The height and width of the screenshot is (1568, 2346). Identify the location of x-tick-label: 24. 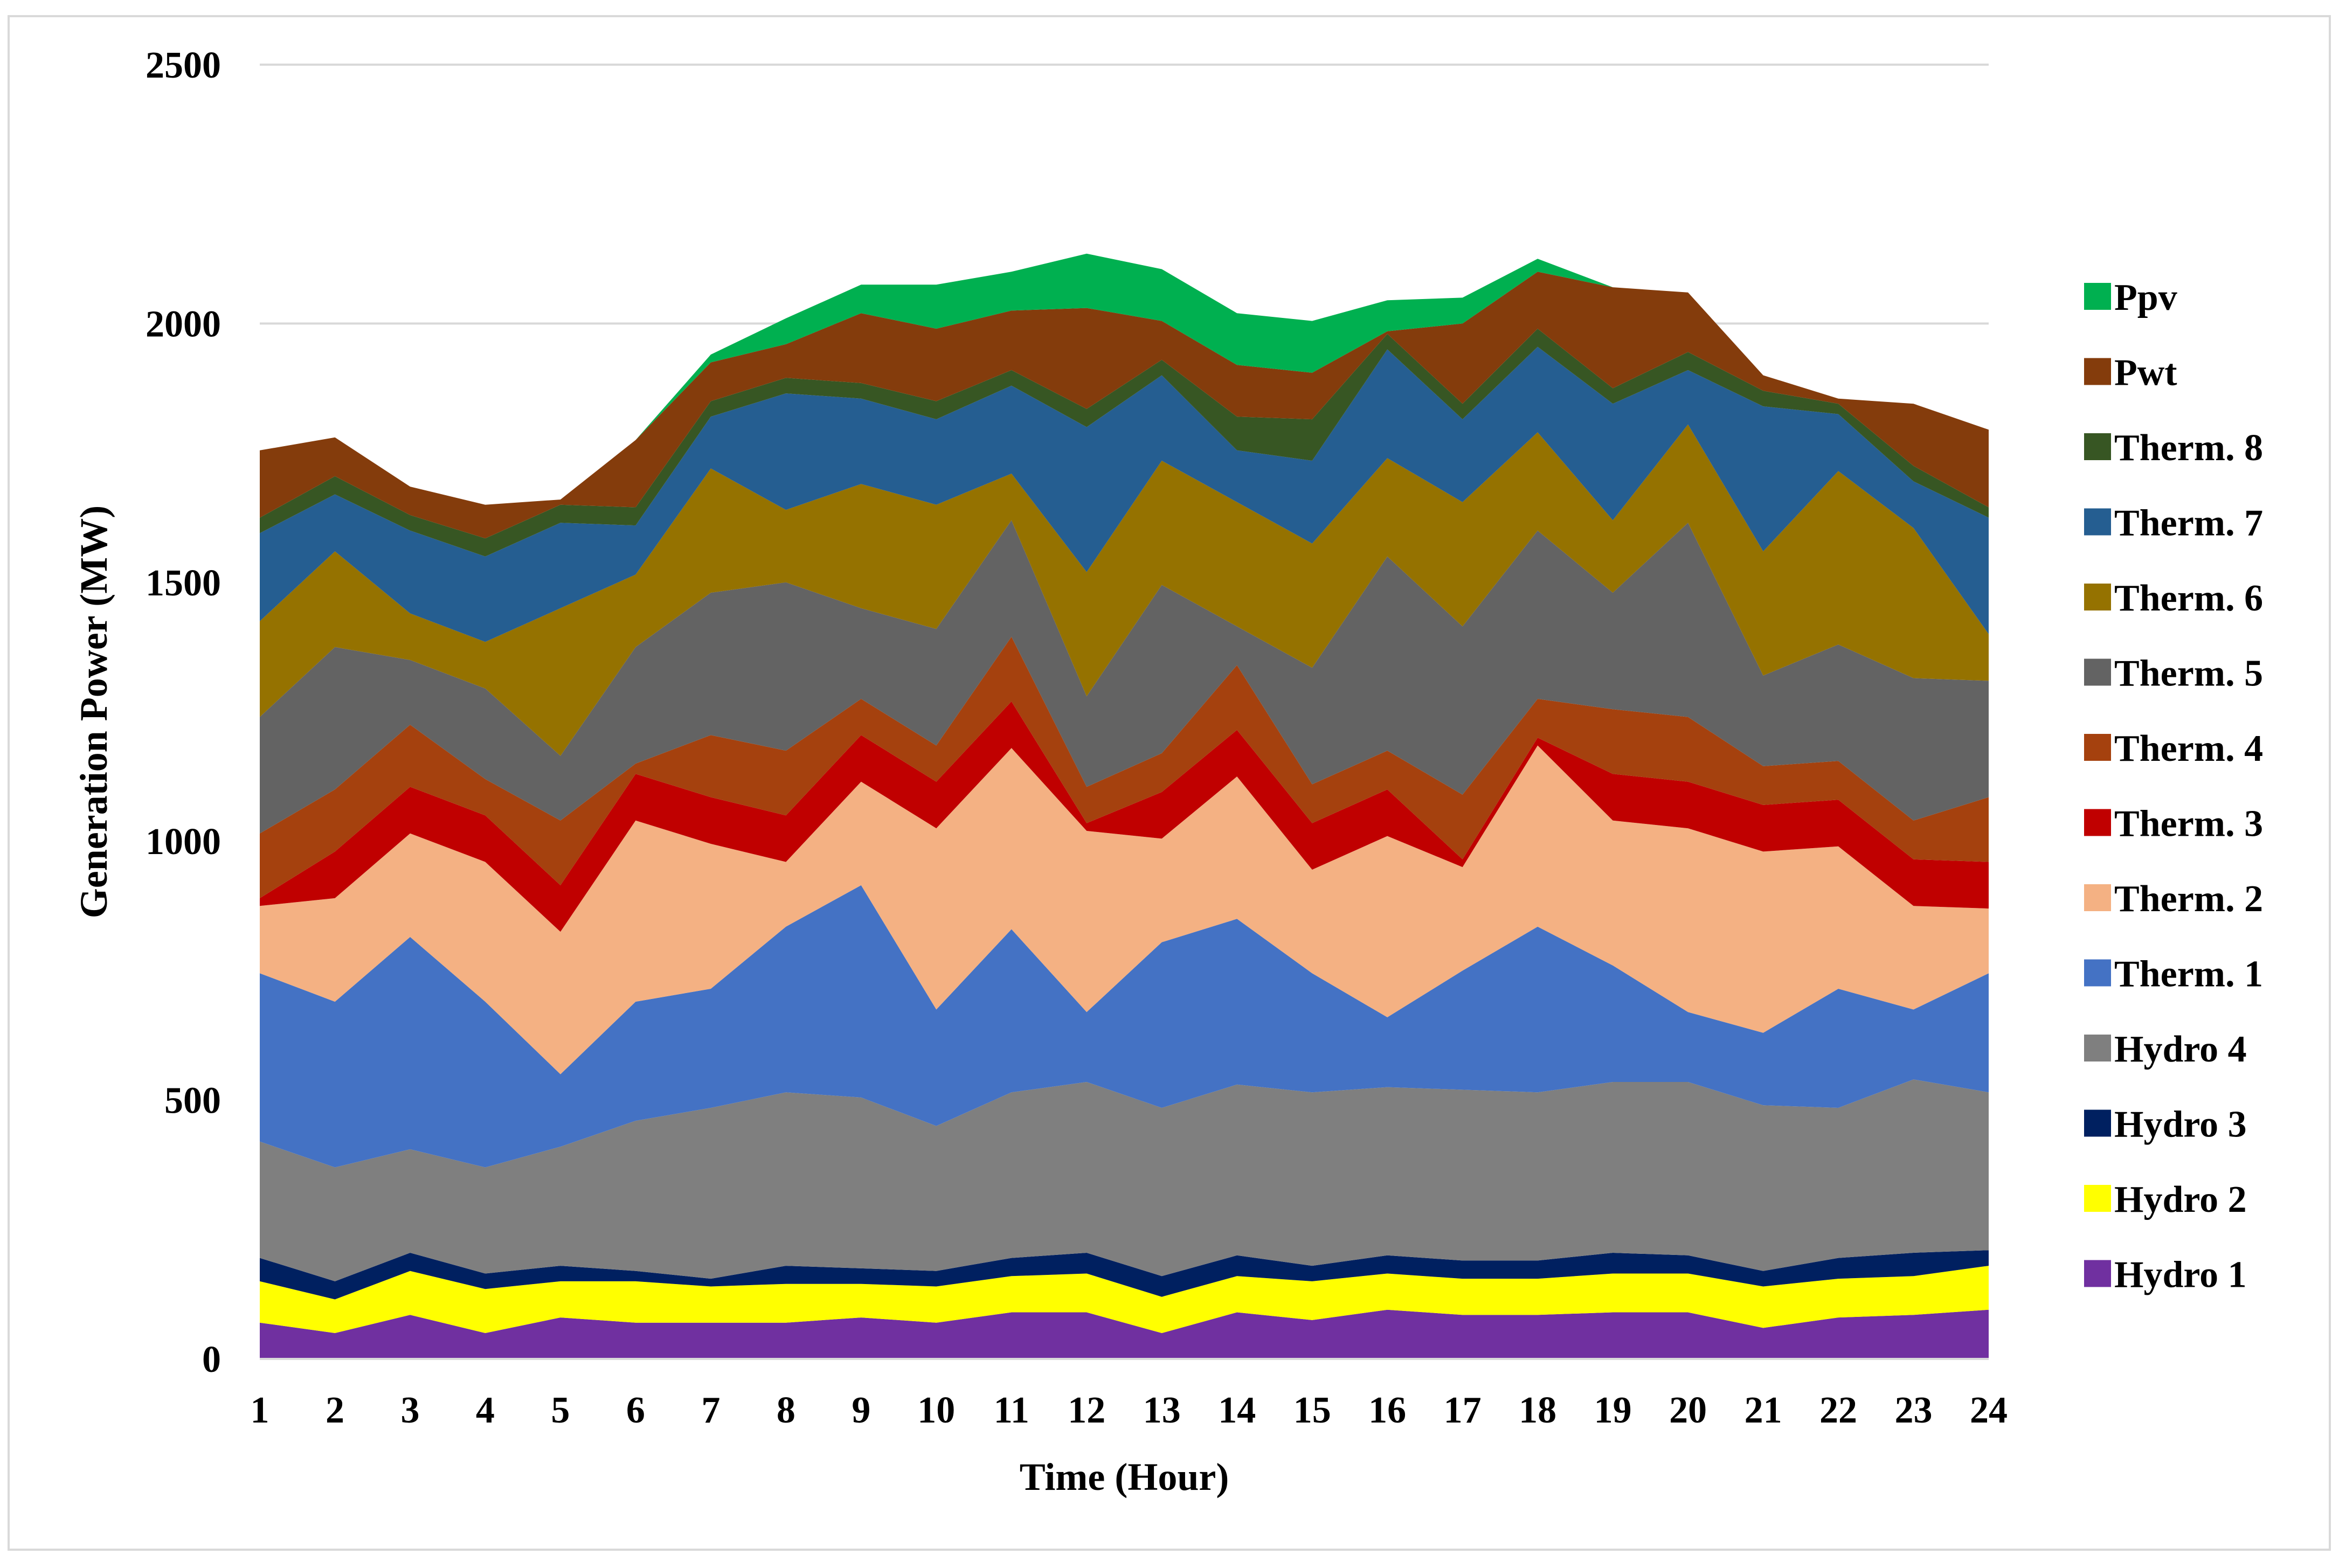
(1989, 1410).